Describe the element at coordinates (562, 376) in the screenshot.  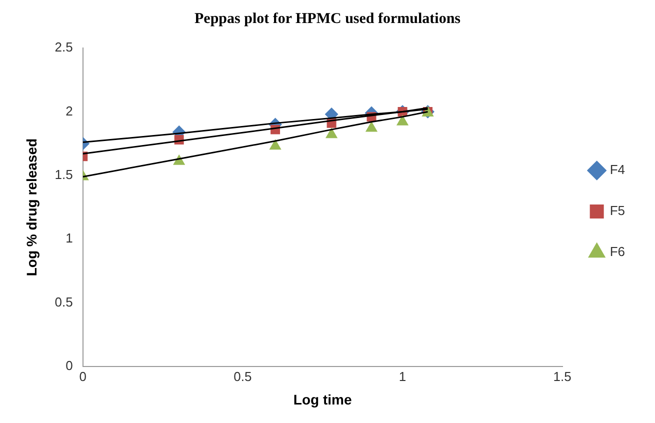
I see `x-tick-label: 1.5` at that location.